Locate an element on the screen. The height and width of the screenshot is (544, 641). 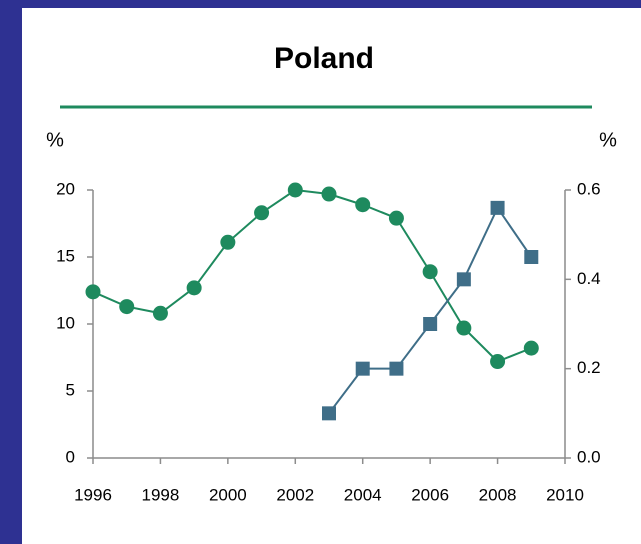
x-tick-label: 2000 is located at coordinates (228, 494).